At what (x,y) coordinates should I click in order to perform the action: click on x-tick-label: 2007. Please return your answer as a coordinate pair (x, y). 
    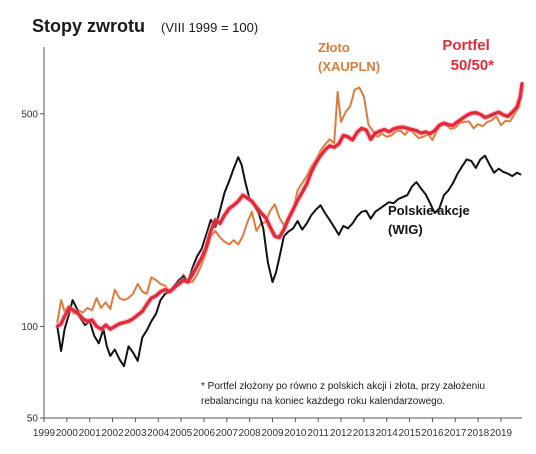
    Looking at the image, I should click on (227, 433).